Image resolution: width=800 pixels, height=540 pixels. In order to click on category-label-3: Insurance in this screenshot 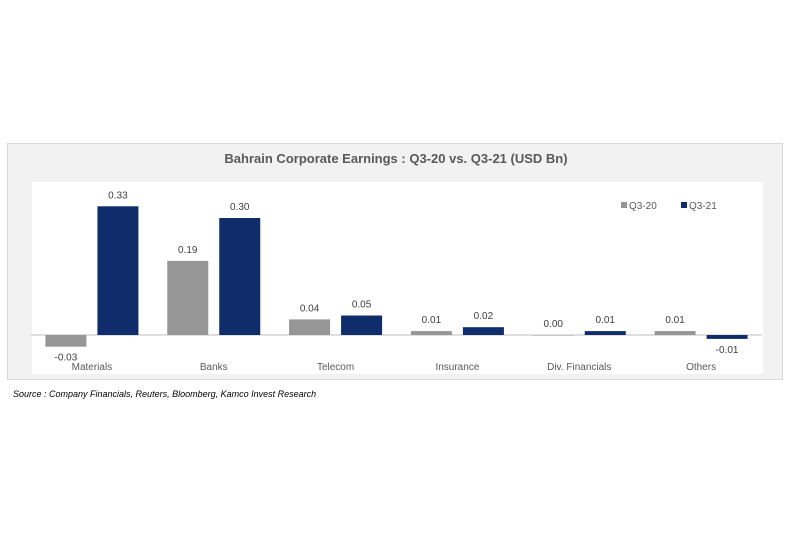, I will do `click(457, 367)`.